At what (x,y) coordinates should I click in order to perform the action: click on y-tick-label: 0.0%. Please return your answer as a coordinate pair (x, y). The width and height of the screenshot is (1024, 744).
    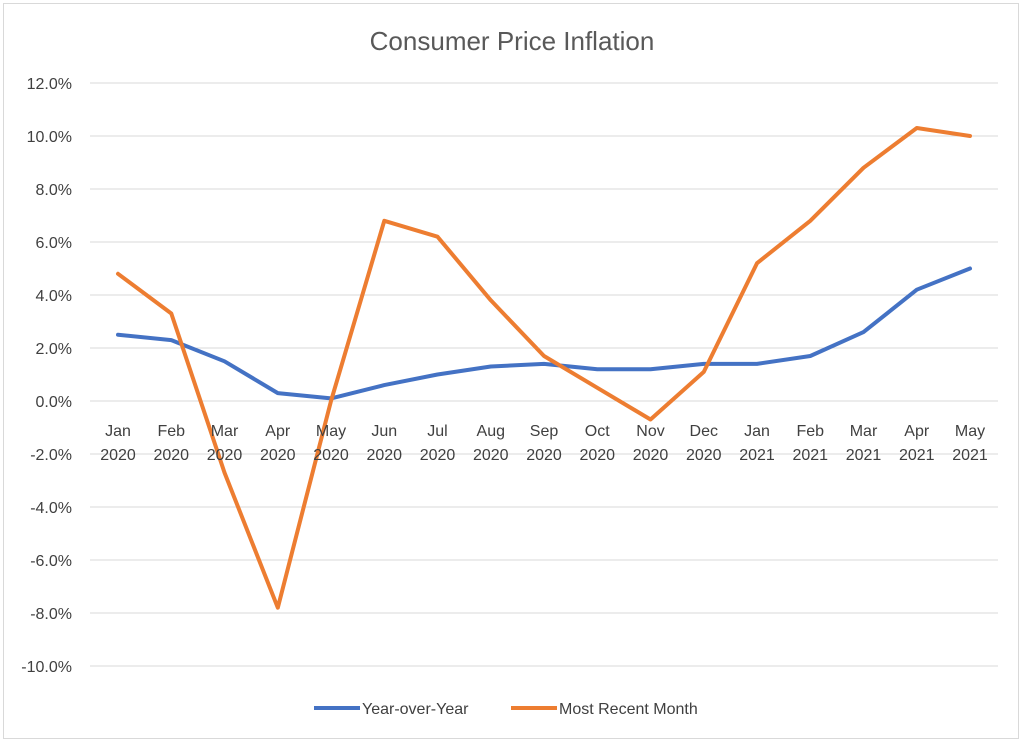
    Looking at the image, I should click on (54, 402).